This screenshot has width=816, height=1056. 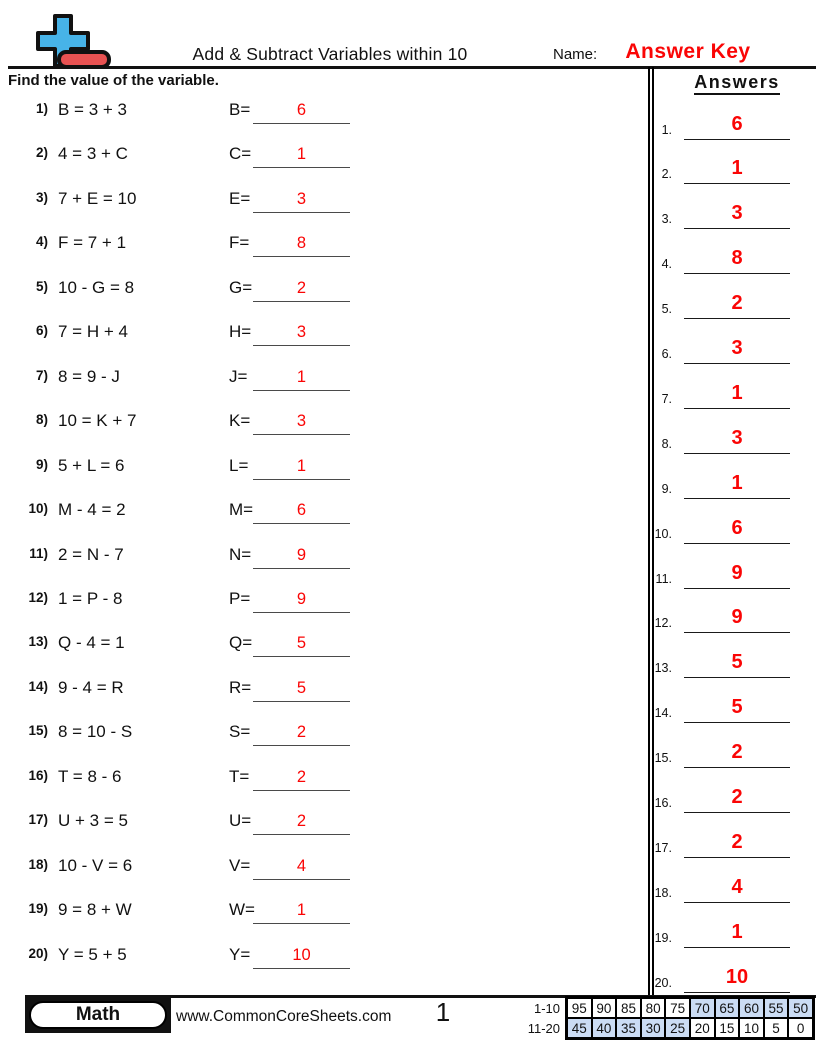 I want to click on answer-var-label: V=, so click(x=240, y=865).